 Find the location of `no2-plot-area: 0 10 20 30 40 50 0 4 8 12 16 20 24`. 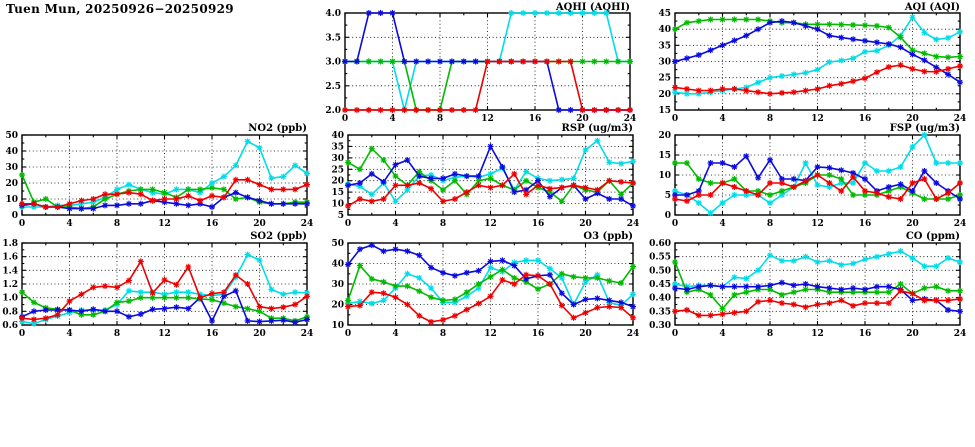

no2-plot-area: 0 10 20 30 40 50 0 4 8 12 16 20 24 is located at coordinates (159, 180).